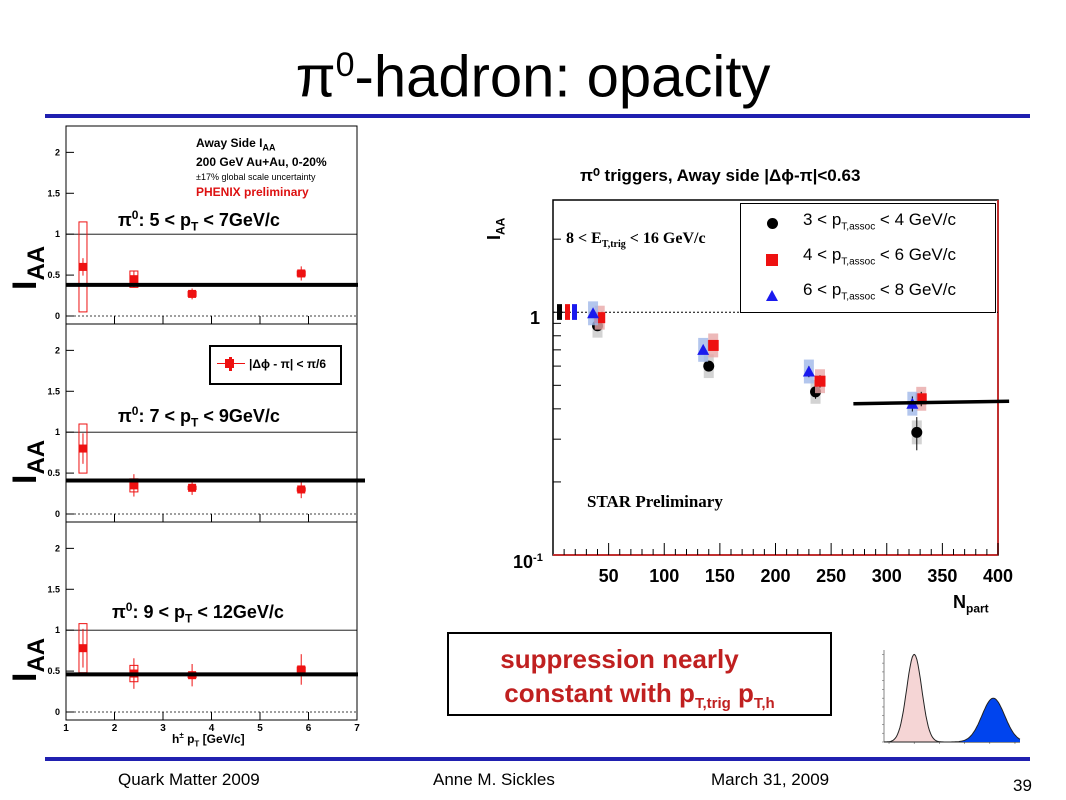 Image resolution: width=1066 pixels, height=800 pixels. Describe the element at coordinates (664, 576) in the screenshot. I see `xtick-label: 100` at that location.